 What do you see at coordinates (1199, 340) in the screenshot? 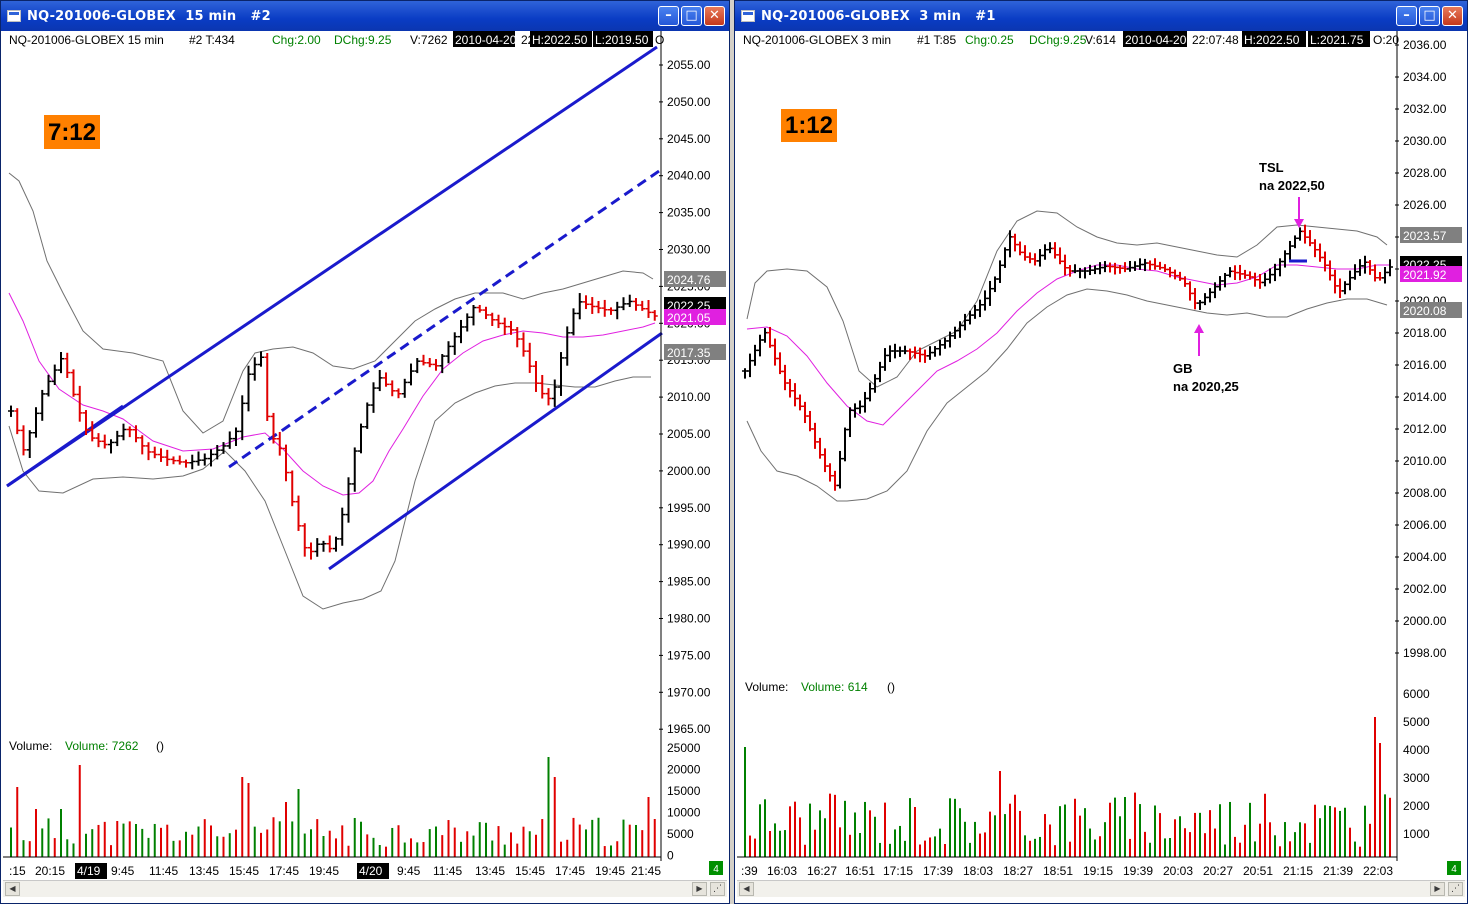
I see `arrow-up-icon` at bounding box center [1199, 340].